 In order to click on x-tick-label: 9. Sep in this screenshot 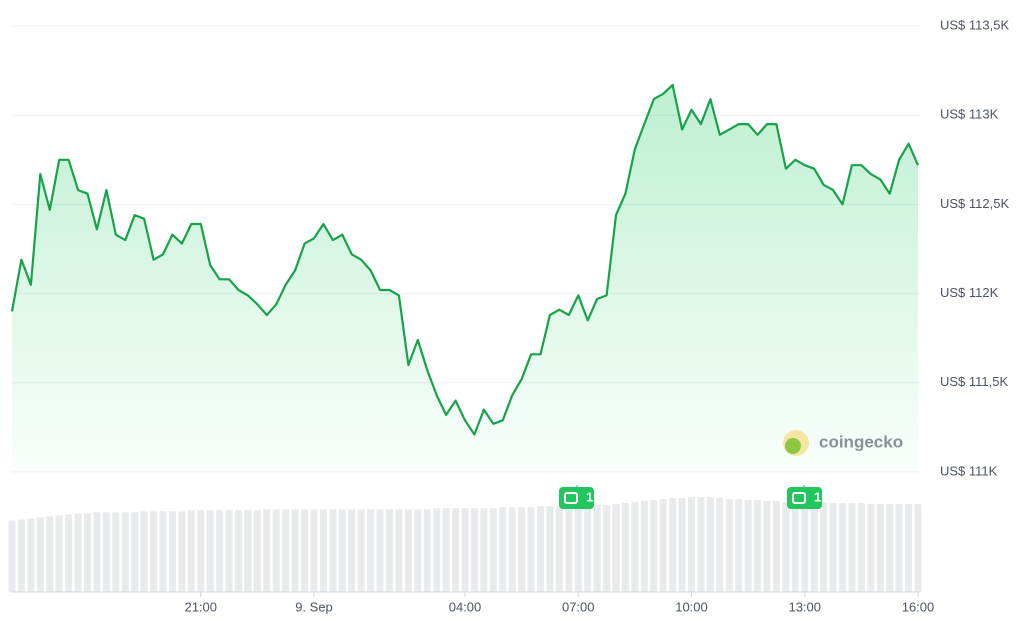, I will do `click(314, 606)`.